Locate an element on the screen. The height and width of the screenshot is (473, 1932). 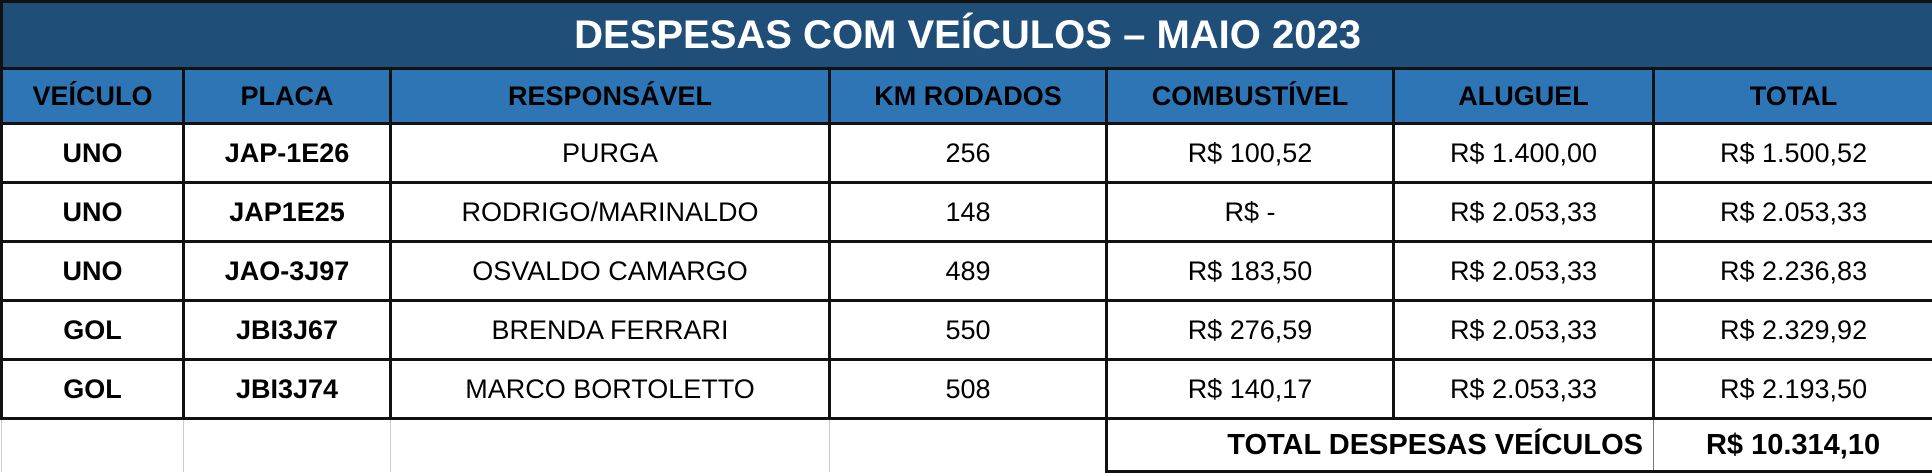
column-header: ALUGUEL is located at coordinates (1524, 96).